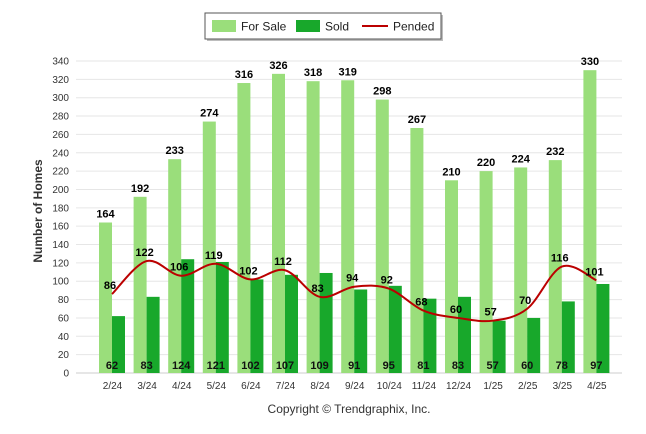  I want to click on y-tick-label: 100, so click(60, 282).